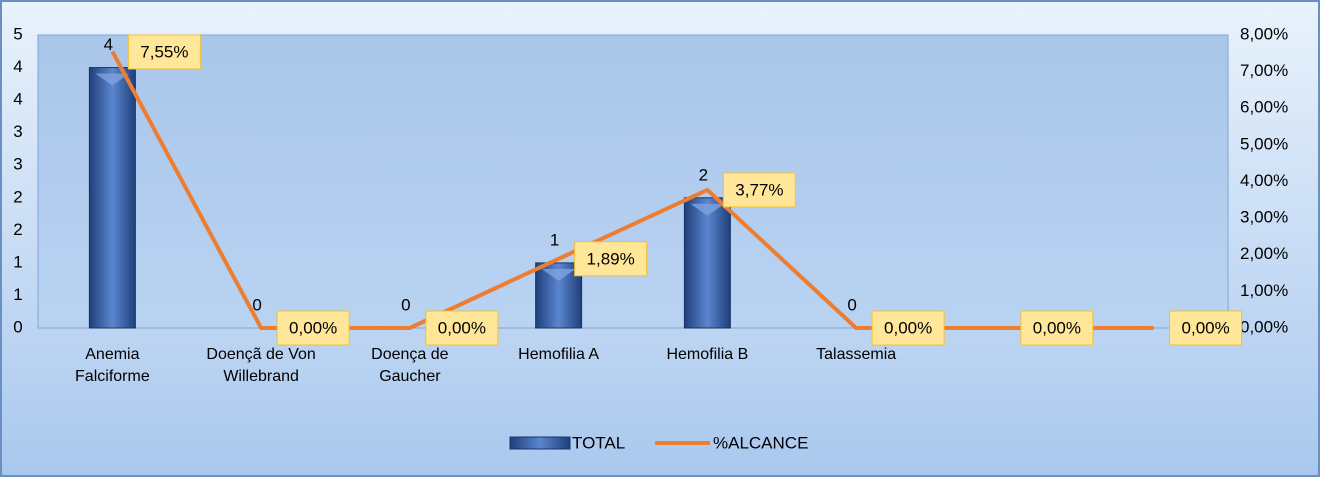 This screenshot has height=477, width=1320. I want to click on x-tick-label: Hemofilia B, so click(707, 354).